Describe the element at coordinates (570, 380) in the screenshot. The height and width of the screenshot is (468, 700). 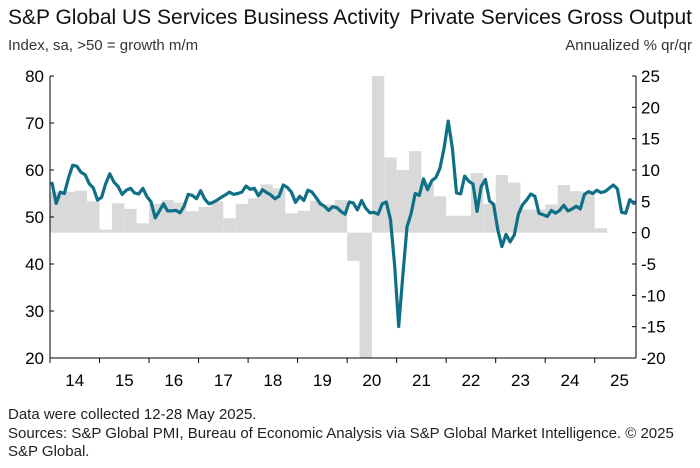
I see `x-tick-label: 24` at that location.